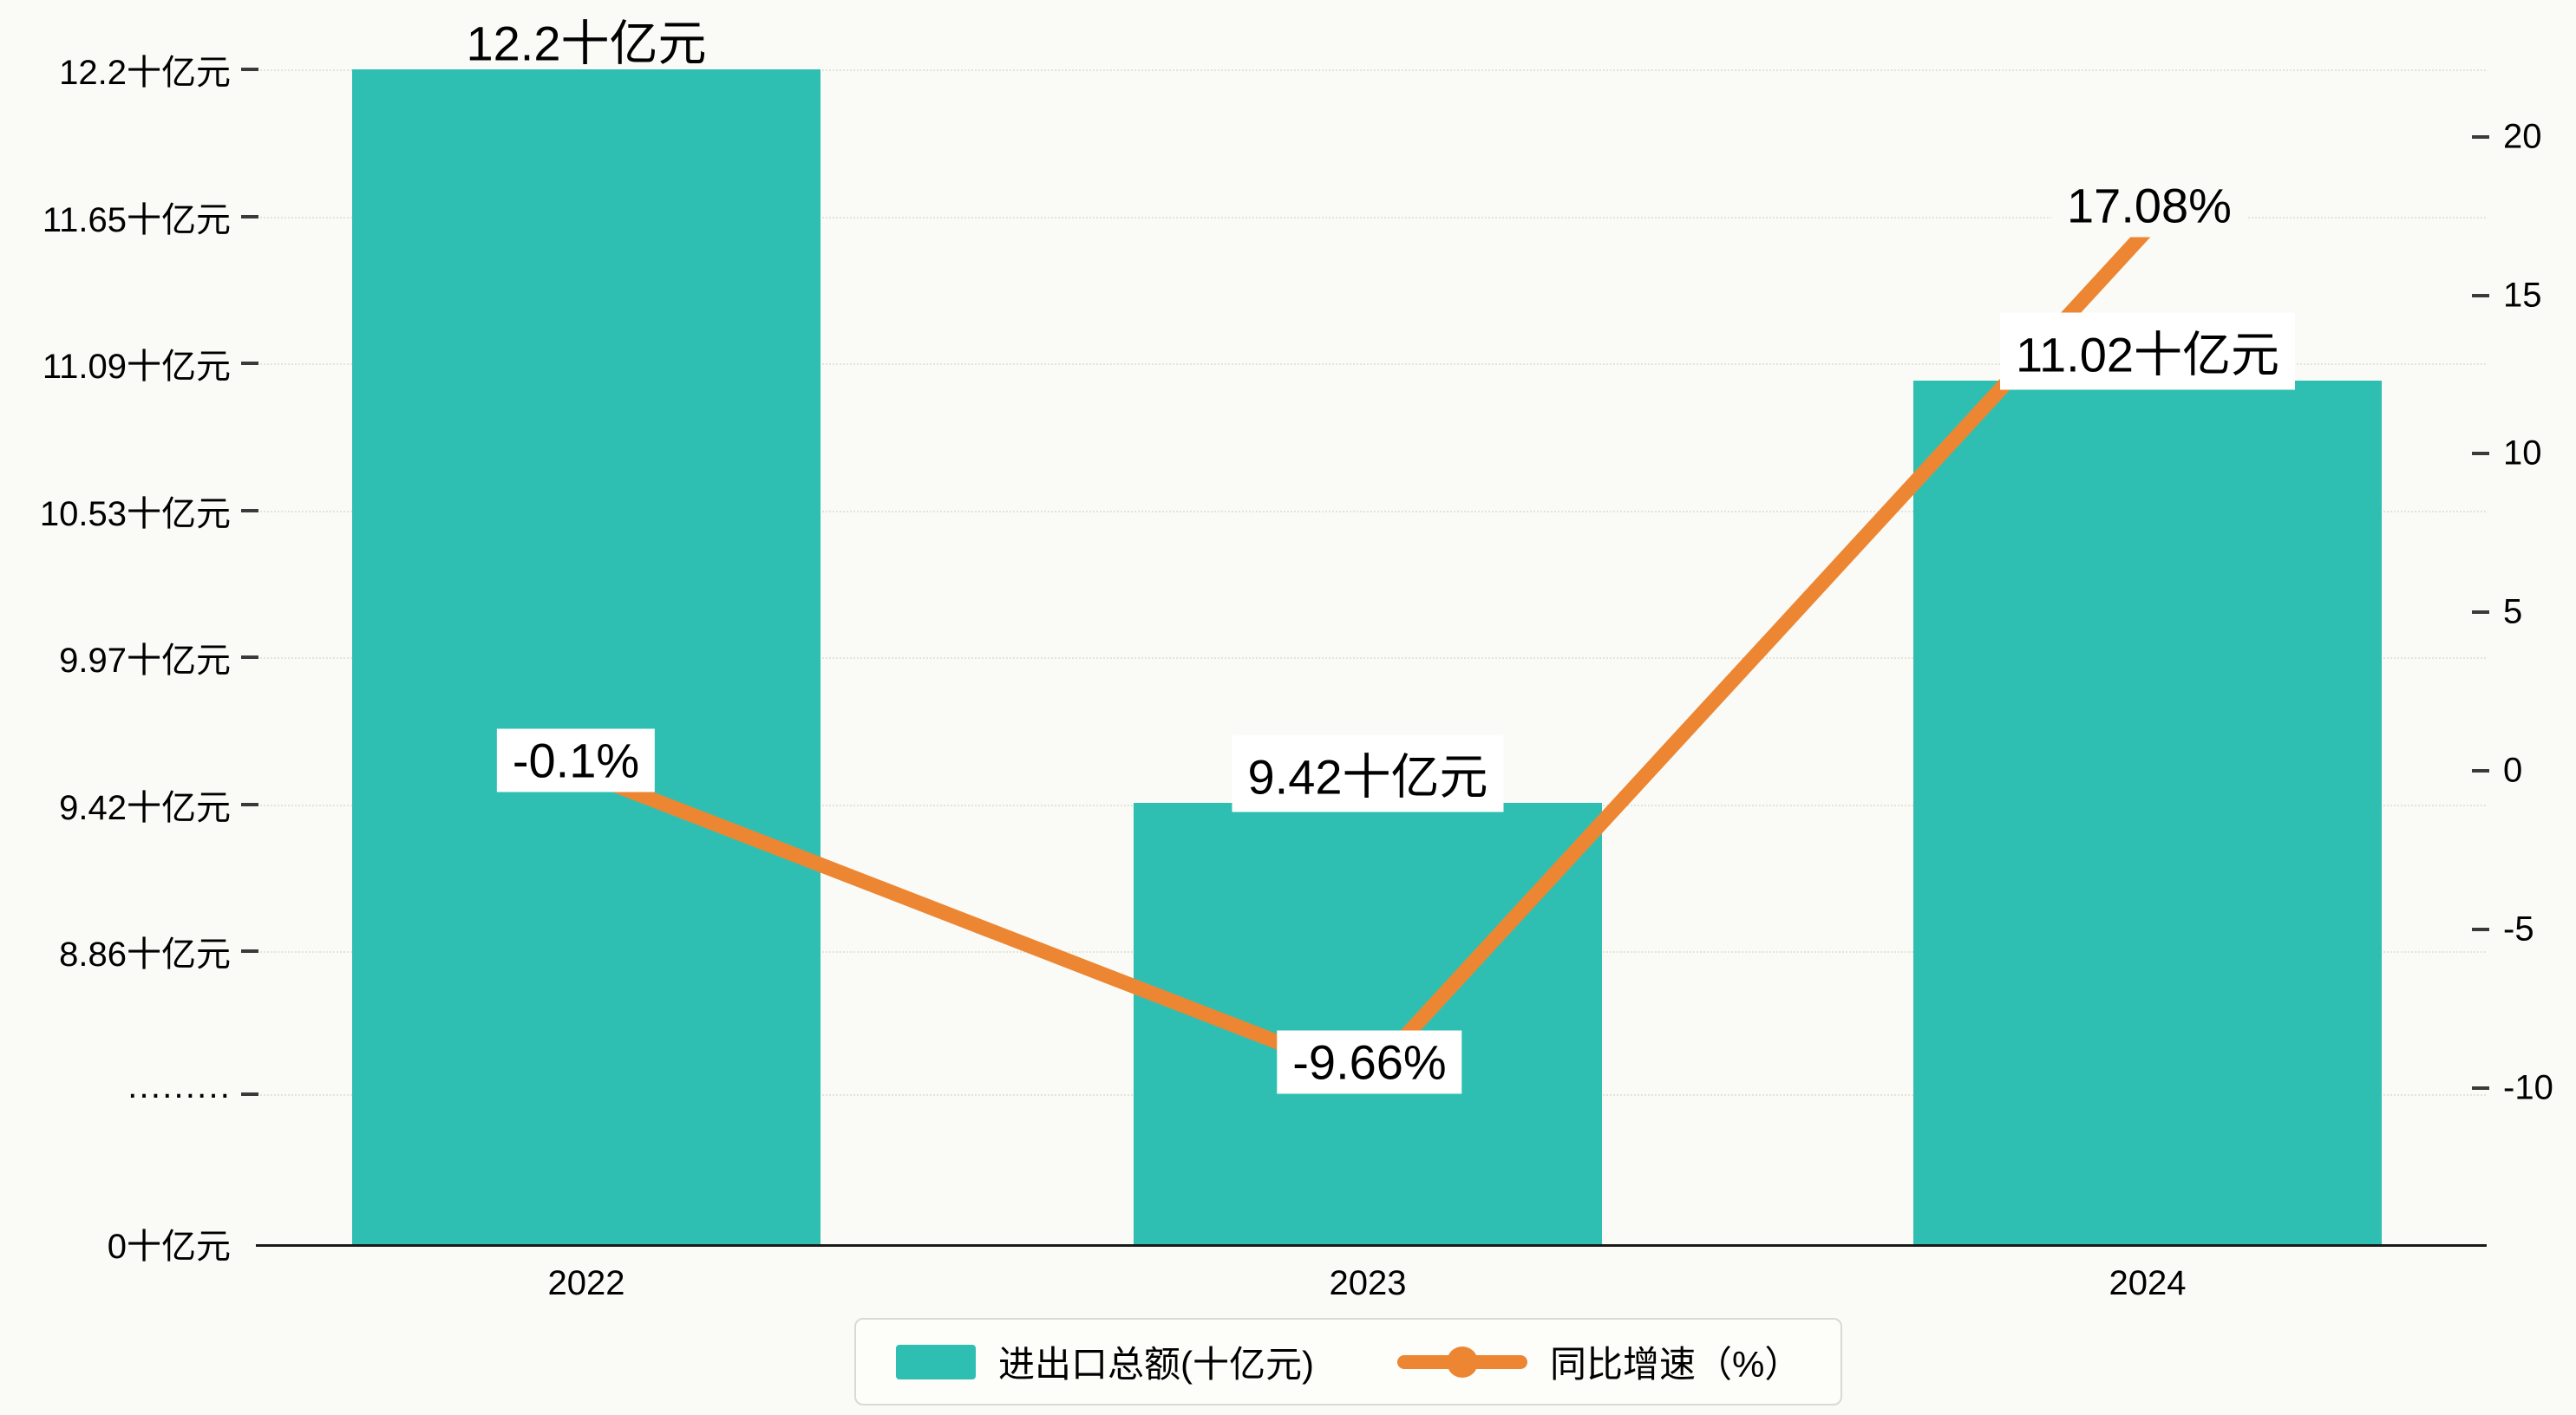 This screenshot has width=2576, height=1415. I want to click on left-axis-tick-label: ·········, so click(179, 1093).